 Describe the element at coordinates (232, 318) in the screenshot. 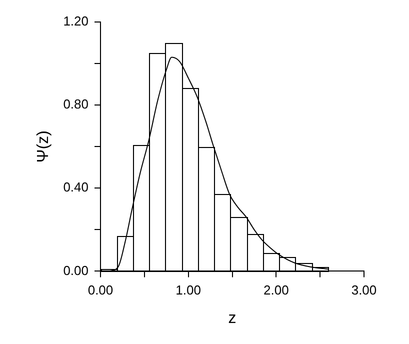

I see `x-axis-title: z` at that location.